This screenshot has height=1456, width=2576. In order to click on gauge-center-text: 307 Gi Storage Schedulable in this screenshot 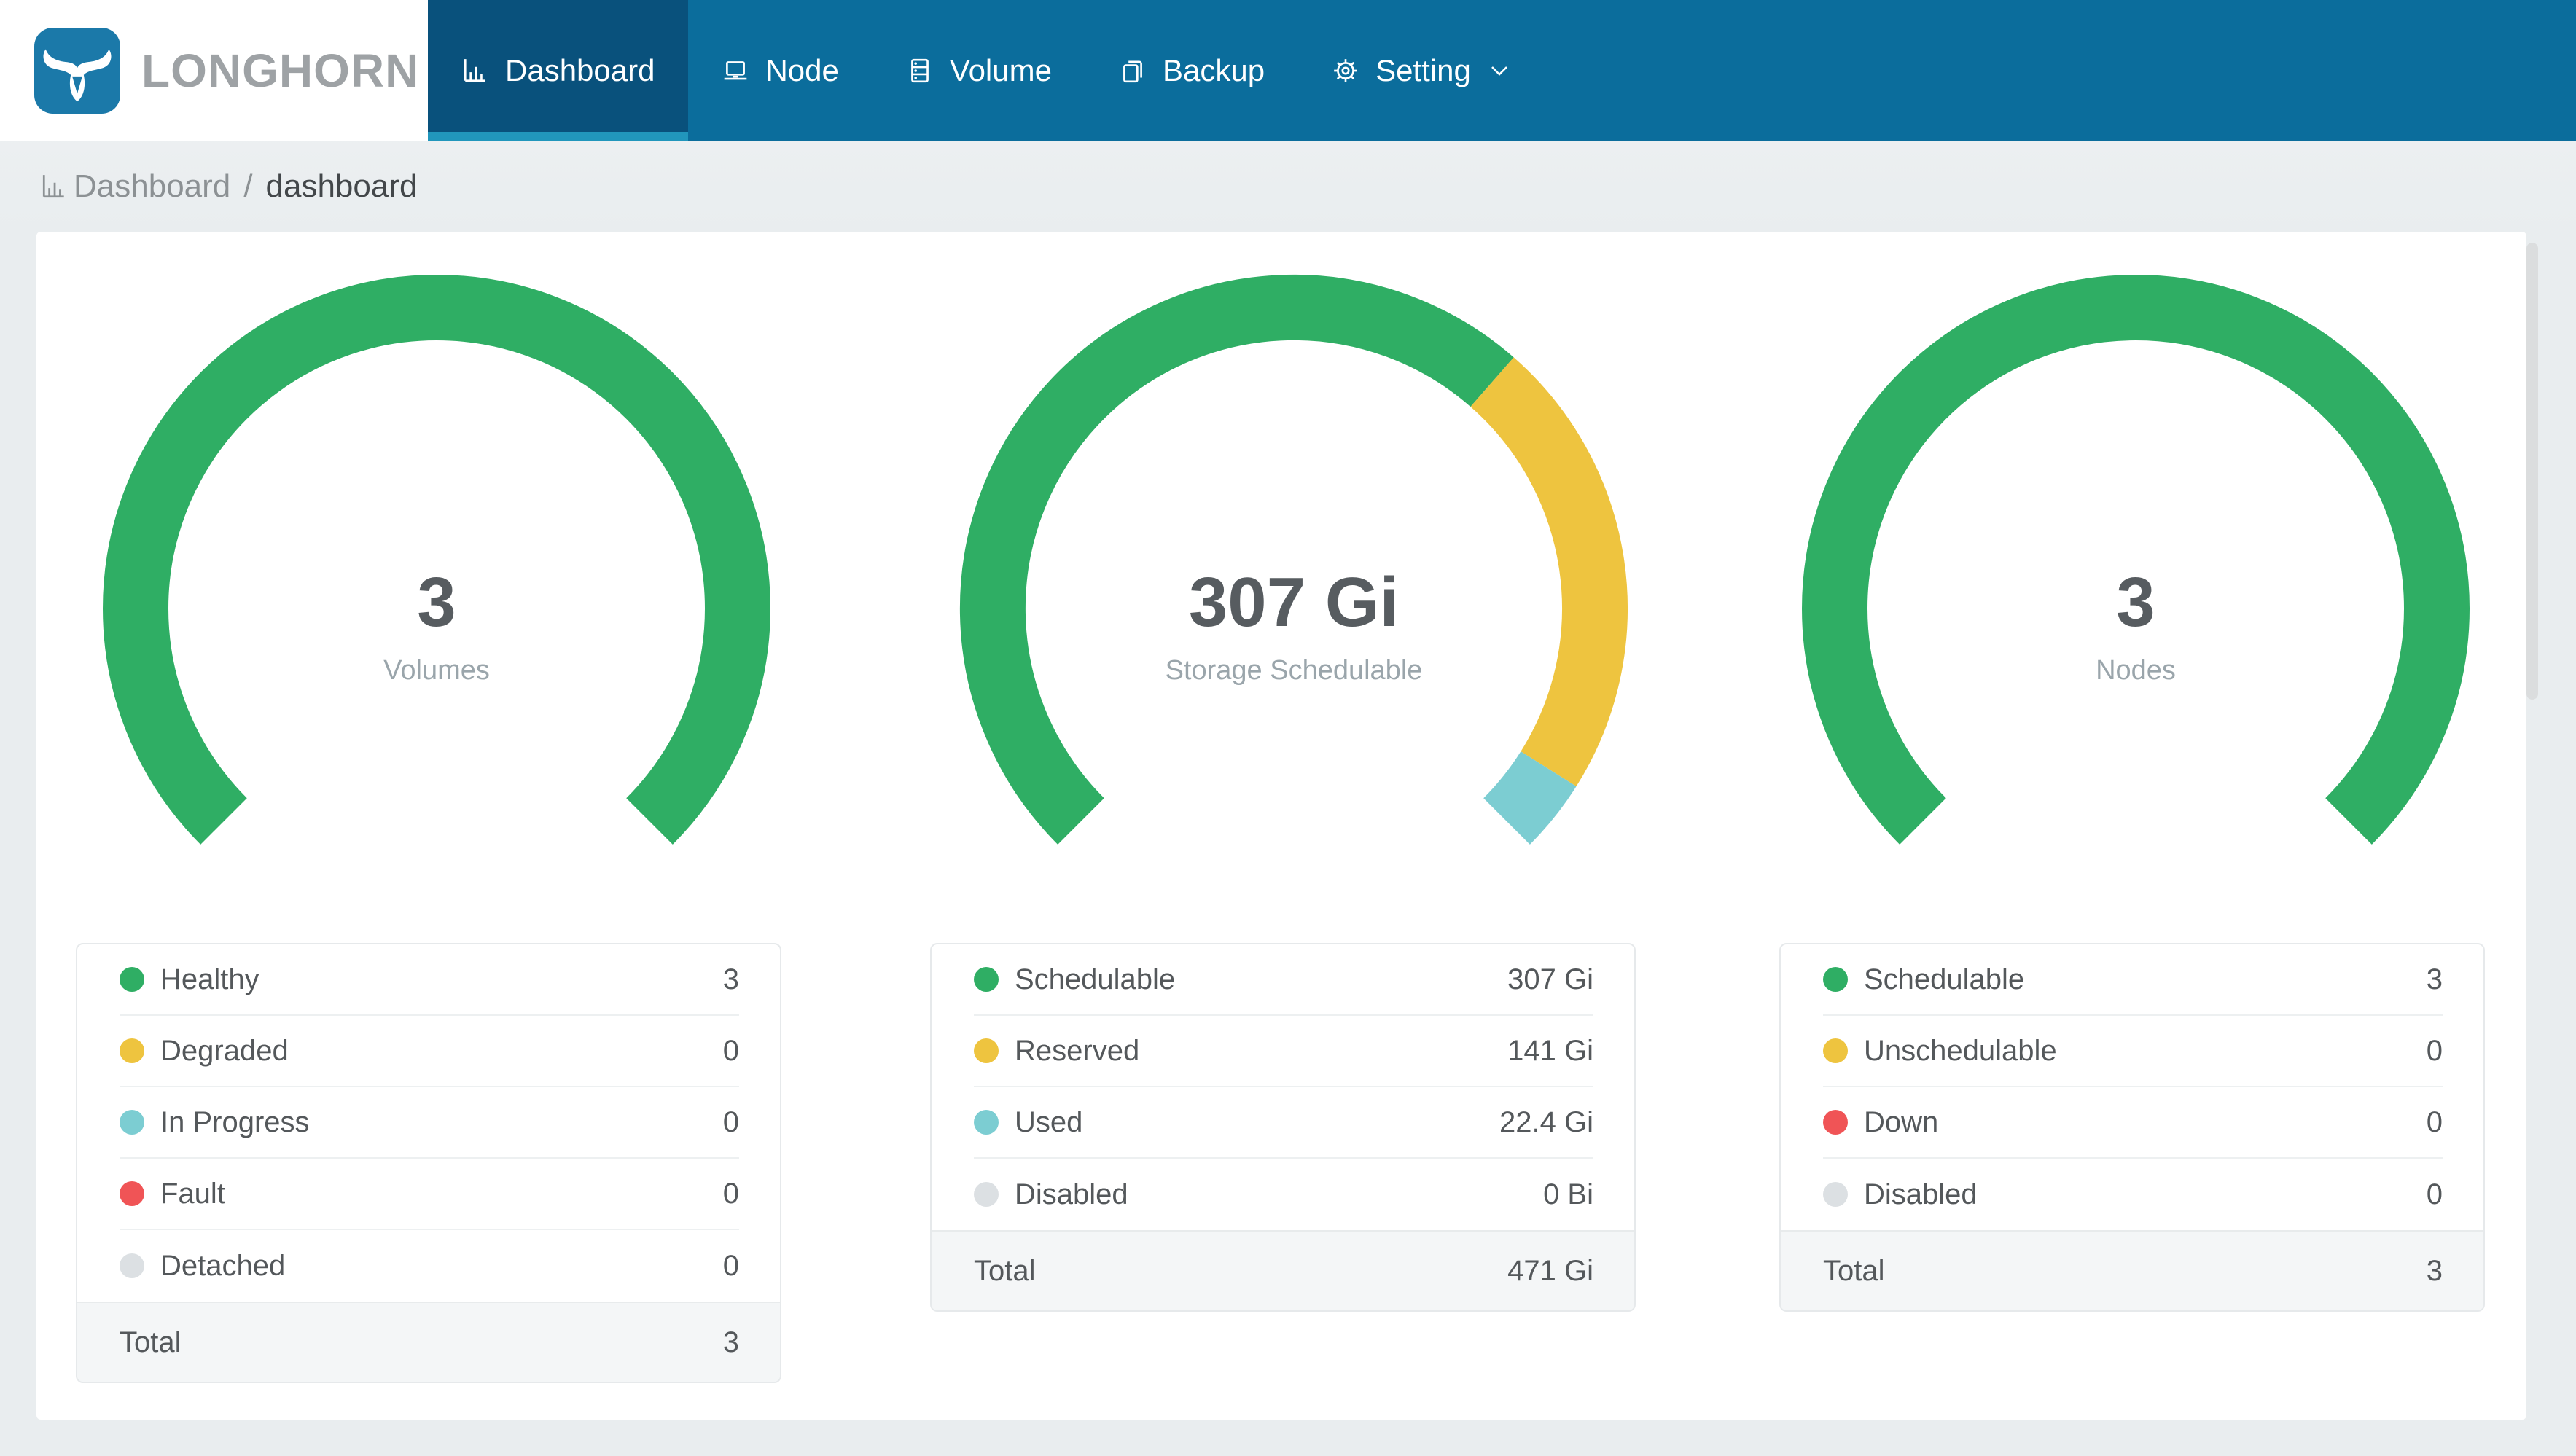, I will do `click(1294, 624)`.